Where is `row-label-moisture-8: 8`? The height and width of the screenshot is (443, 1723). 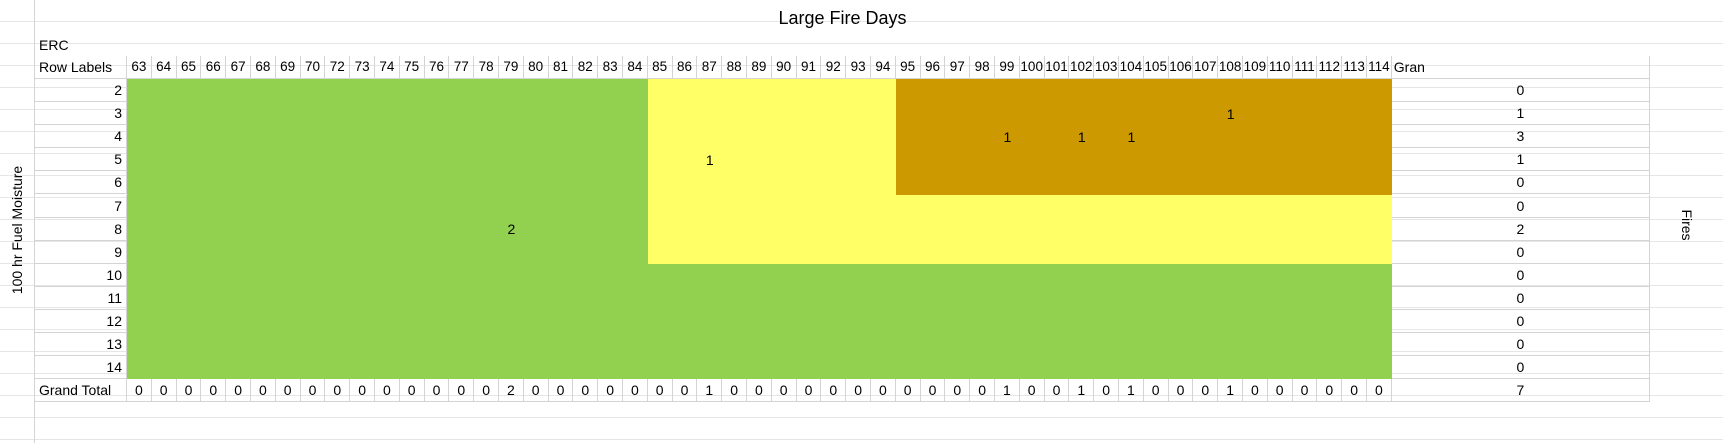 row-label-moisture-8: 8 is located at coordinates (81, 229).